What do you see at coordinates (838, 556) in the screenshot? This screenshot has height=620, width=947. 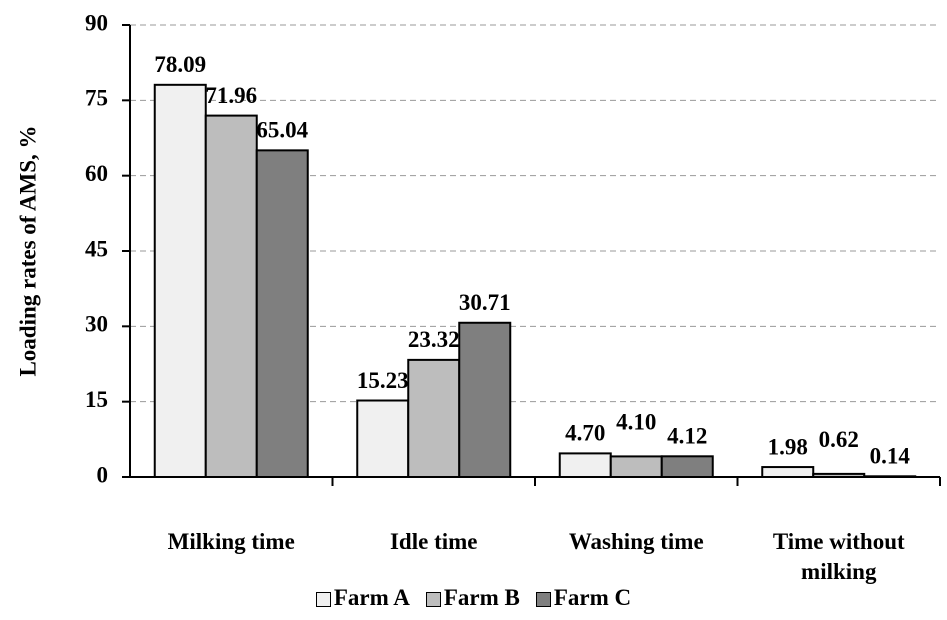 I see `x-tick-label: Time without milking` at bounding box center [838, 556].